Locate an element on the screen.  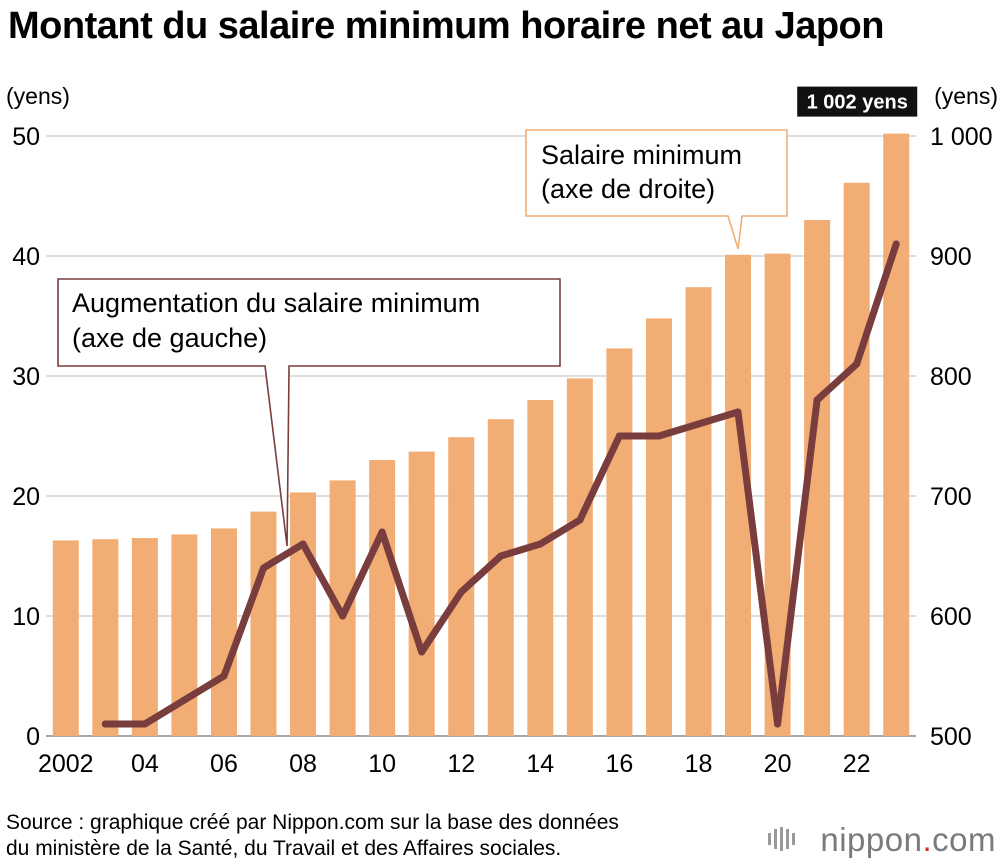
line-point-2007 is located at coordinates (263, 568).